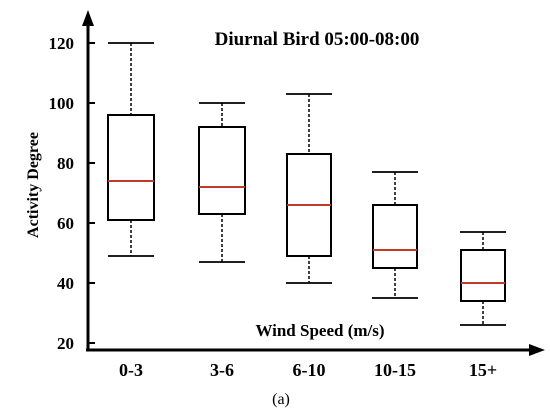 The height and width of the screenshot is (420, 550). I want to click on chart-title: Diurnal Bird 05:00-08:00, so click(317, 39).